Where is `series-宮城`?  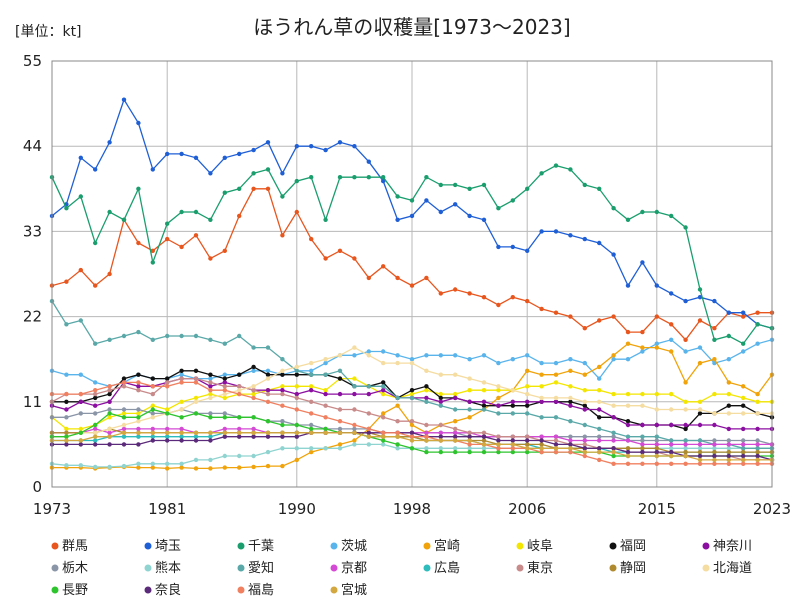 series-宮城 is located at coordinates (412, 446).